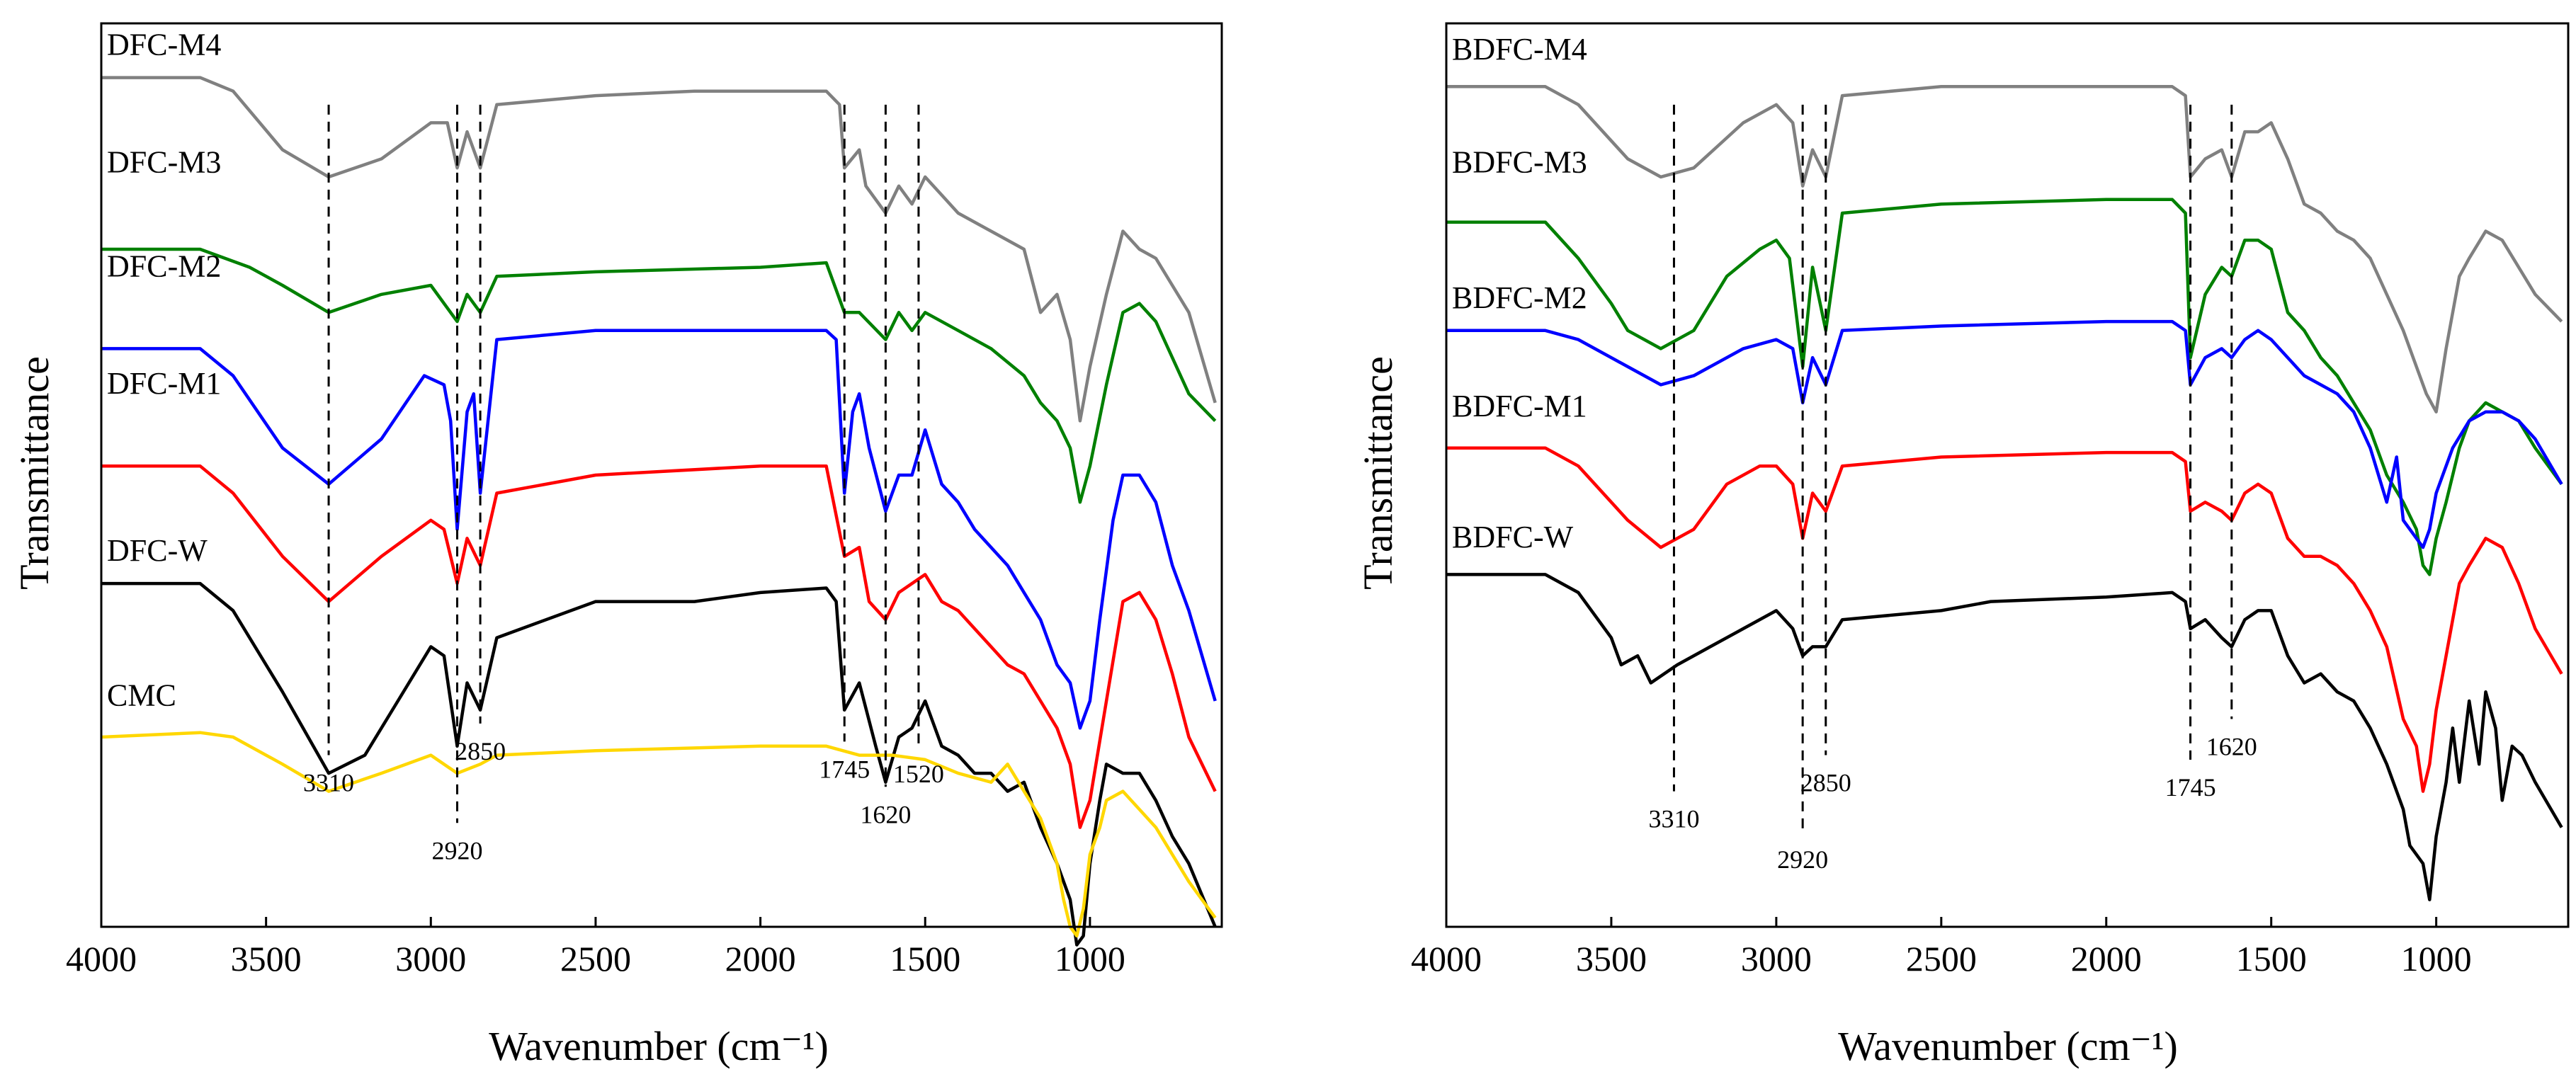  Describe the element at coordinates (2271, 959) in the screenshot. I see `right-x-tick-label-1500: 1500` at that location.